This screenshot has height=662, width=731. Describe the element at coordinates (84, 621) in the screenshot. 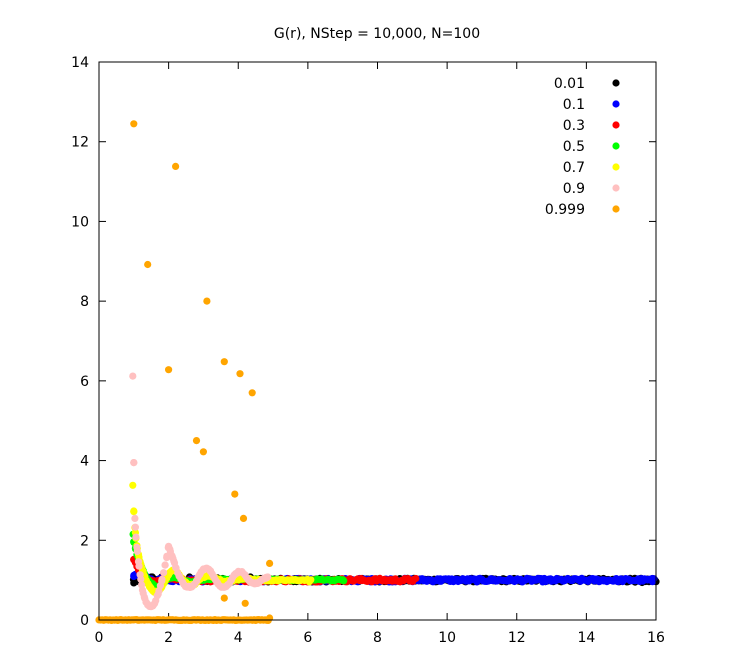

I see `y-tick-label: 0` at that location.